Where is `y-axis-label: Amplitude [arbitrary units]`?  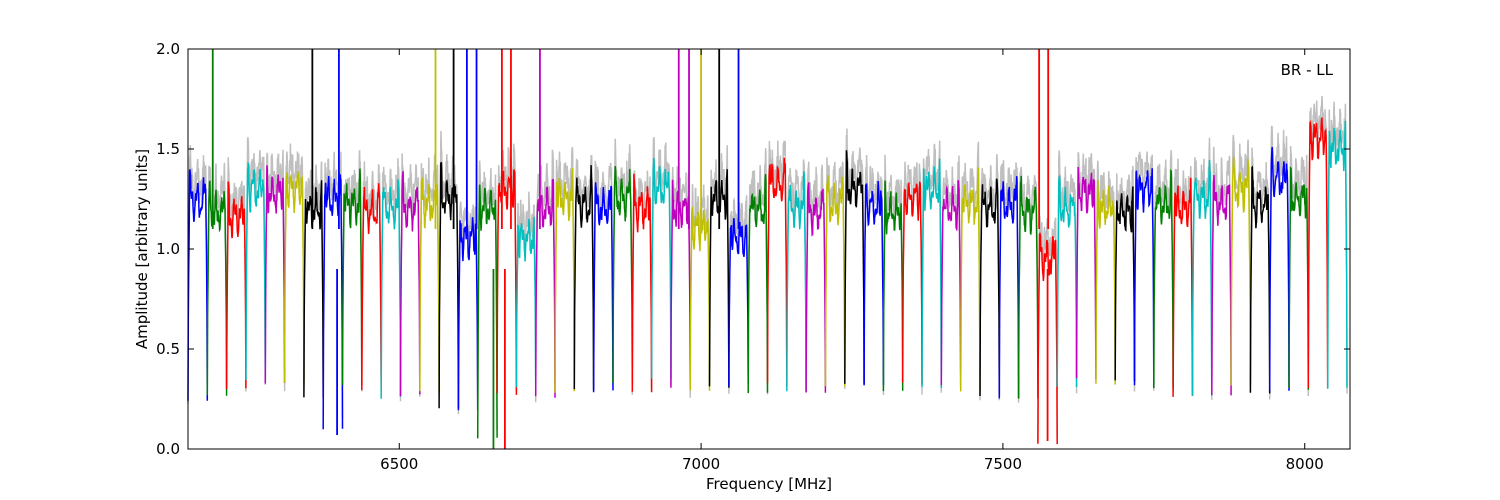
y-axis-label: Amplitude [arbitrary units] is located at coordinates (142, 249).